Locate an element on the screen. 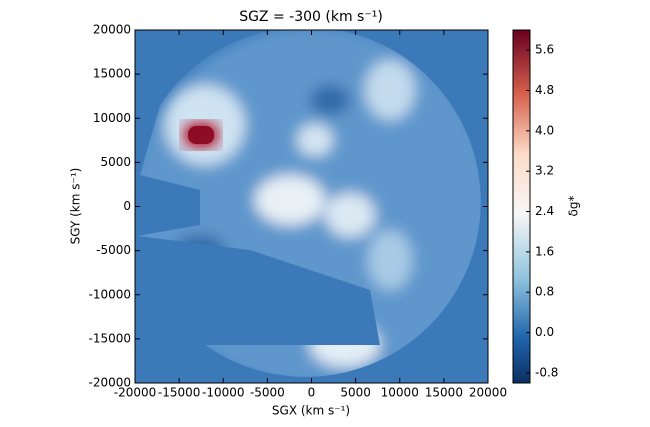  colorbar-tick-label: -0.8 is located at coordinates (546, 372).